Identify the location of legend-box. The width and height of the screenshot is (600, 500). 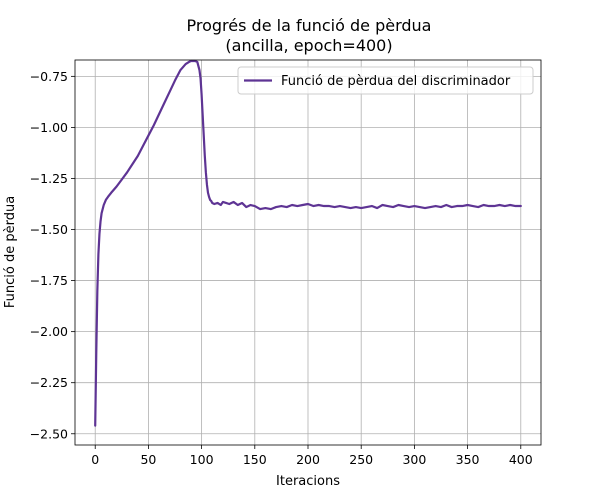
(385, 80).